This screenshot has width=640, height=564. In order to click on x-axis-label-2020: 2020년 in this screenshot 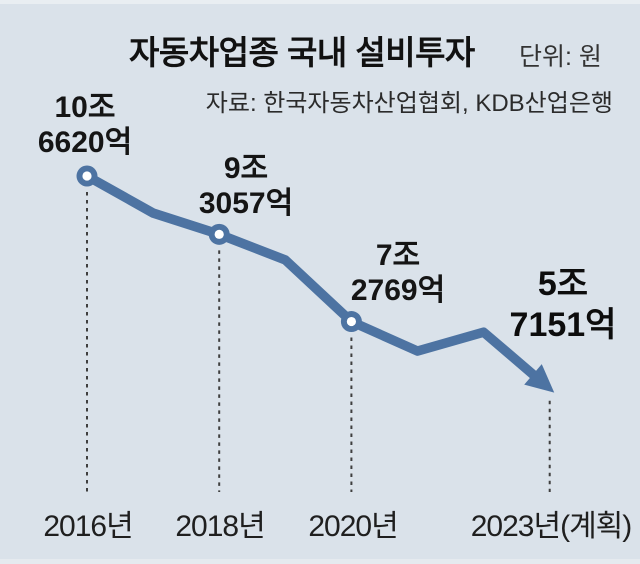, I will do `click(353, 526)`.